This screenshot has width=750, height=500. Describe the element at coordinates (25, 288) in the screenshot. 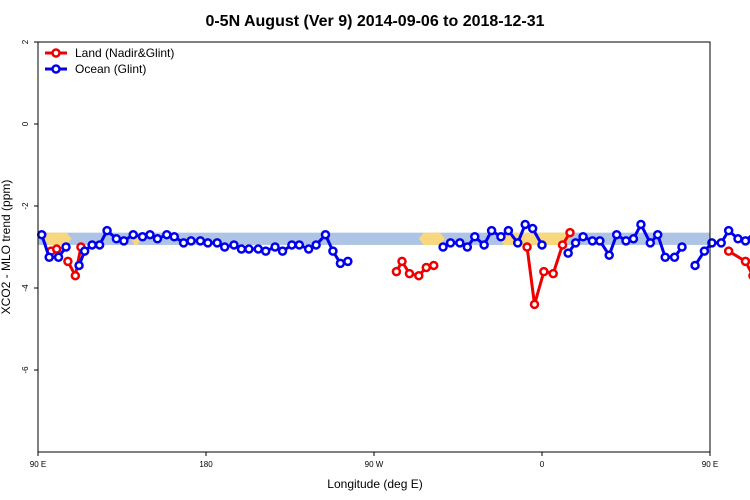

I see `y-tick-label: -4` at that location.